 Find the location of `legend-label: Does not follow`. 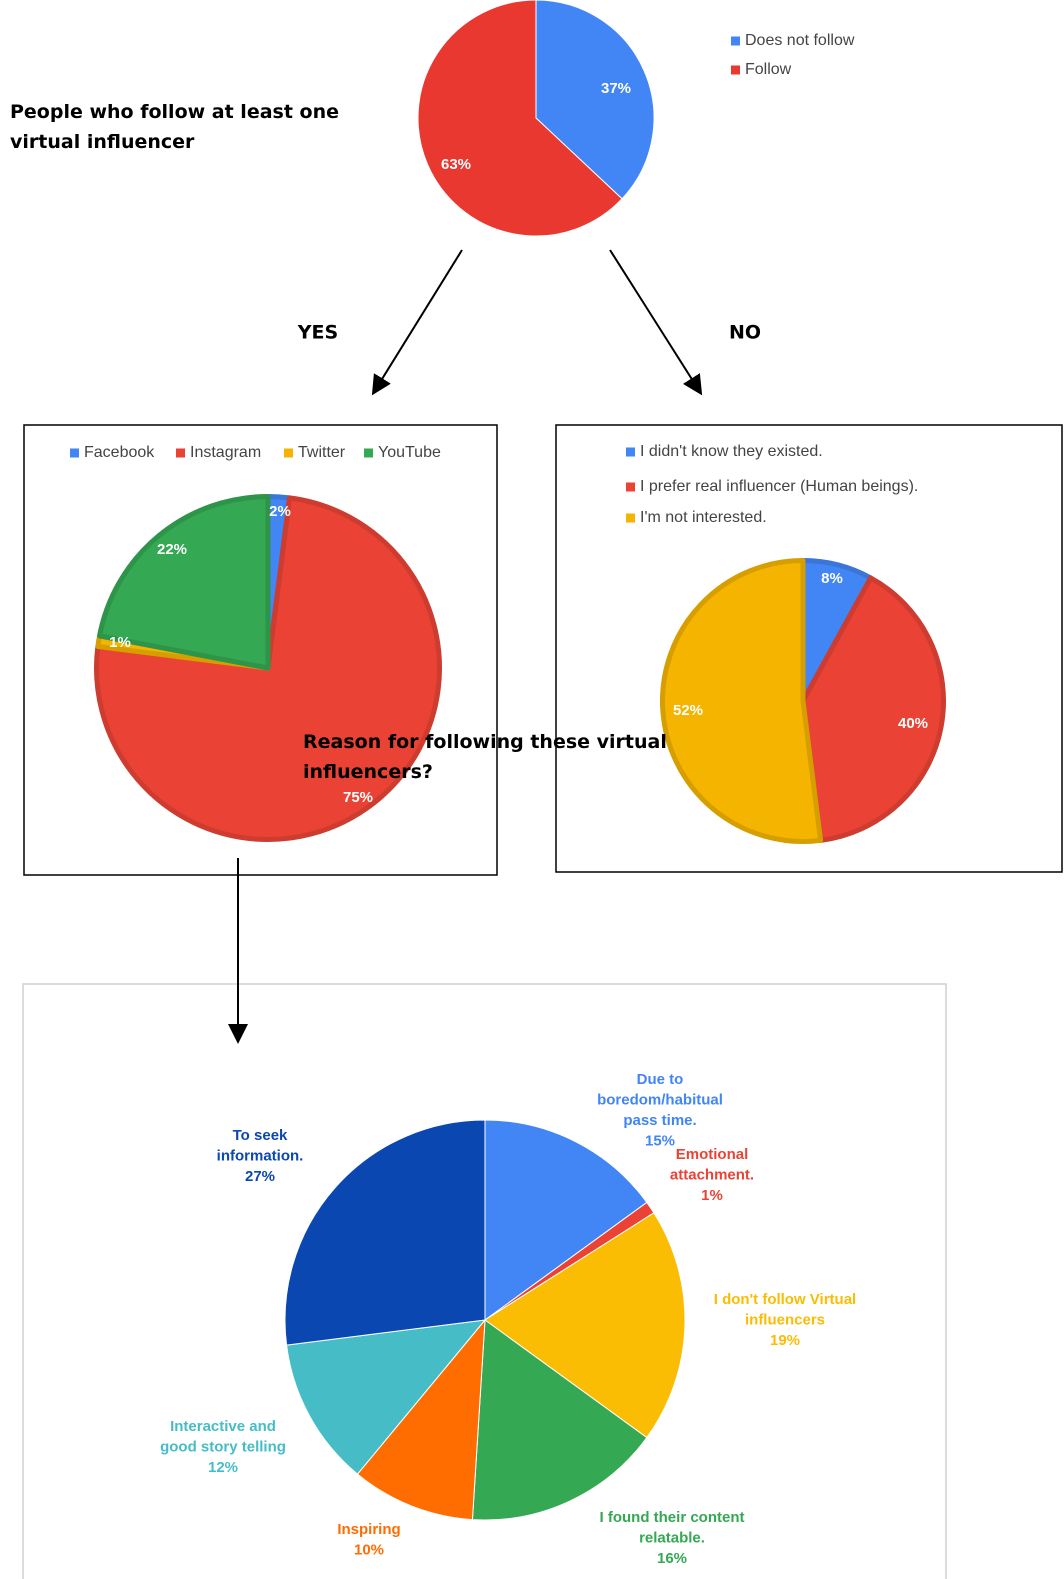

legend-label: Does not follow is located at coordinates (800, 40).